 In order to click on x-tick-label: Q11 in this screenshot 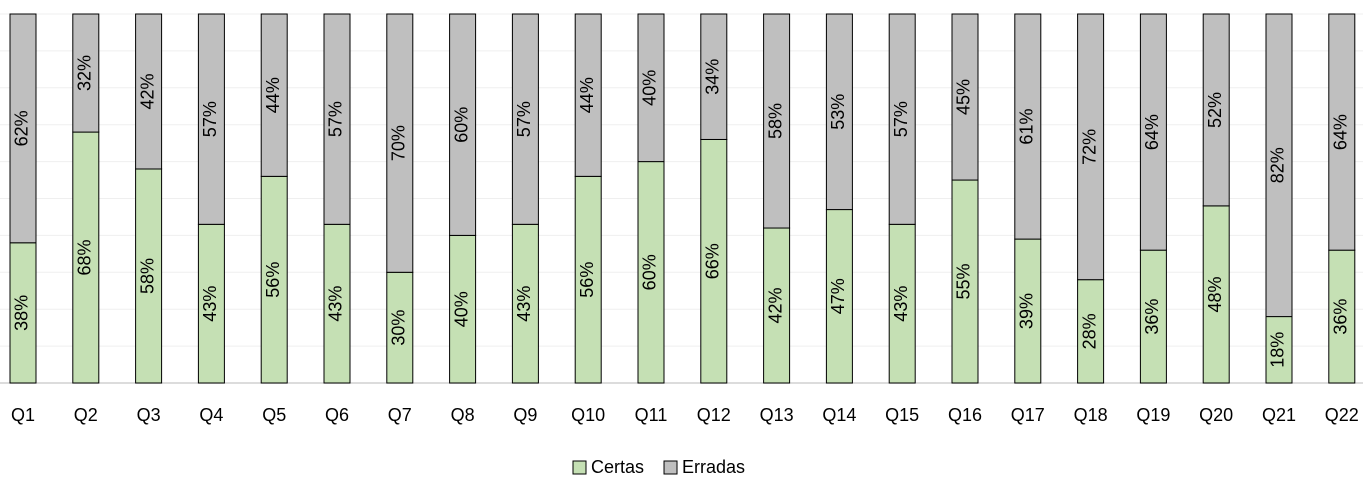, I will do `click(651, 415)`.